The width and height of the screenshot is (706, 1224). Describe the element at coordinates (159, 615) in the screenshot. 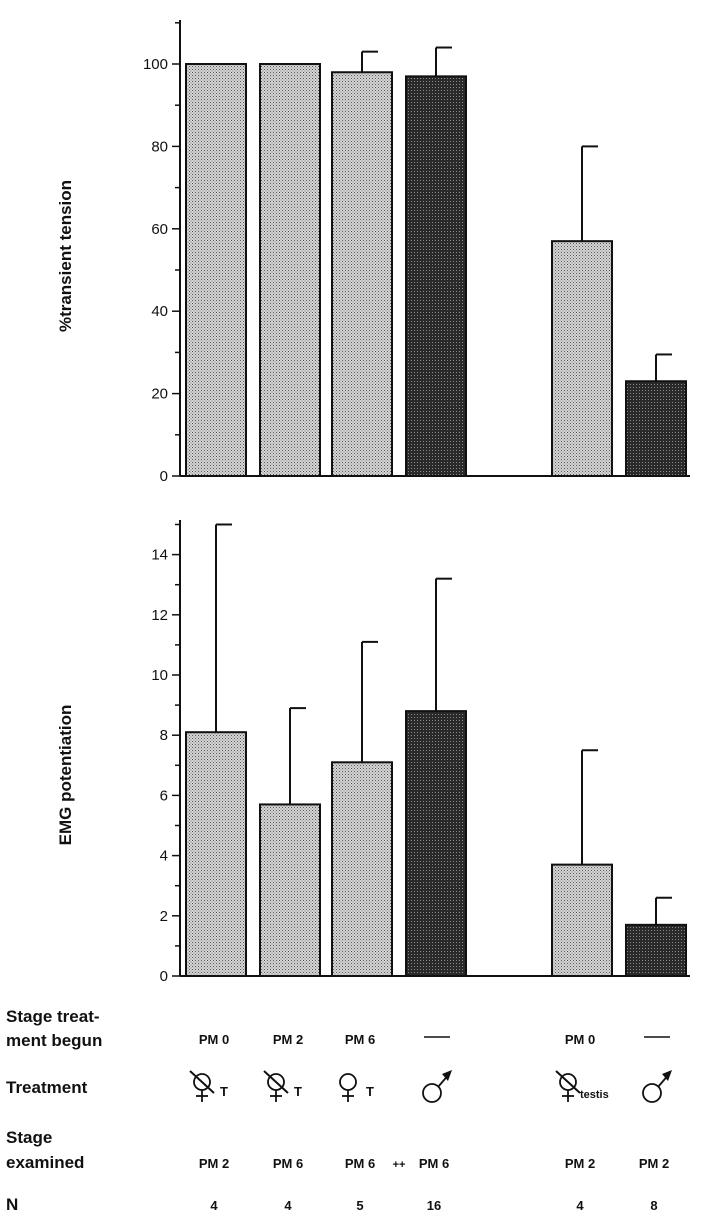

I see `y-tick-label: 12` at that location.